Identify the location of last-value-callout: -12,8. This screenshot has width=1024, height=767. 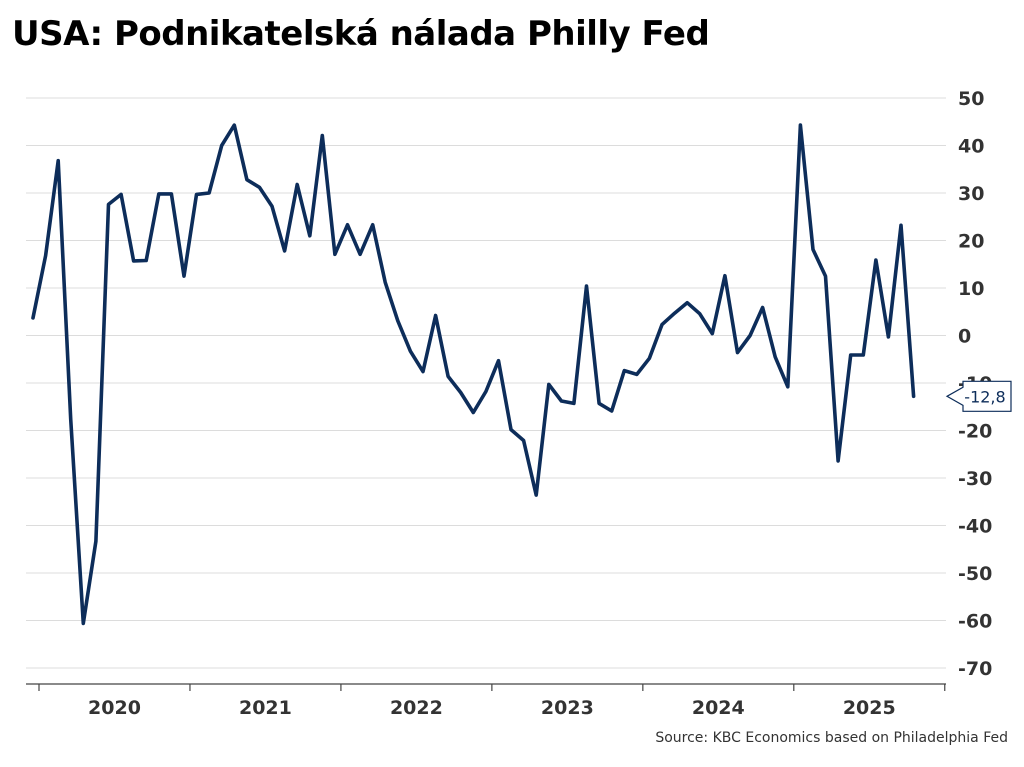
(978, 396).